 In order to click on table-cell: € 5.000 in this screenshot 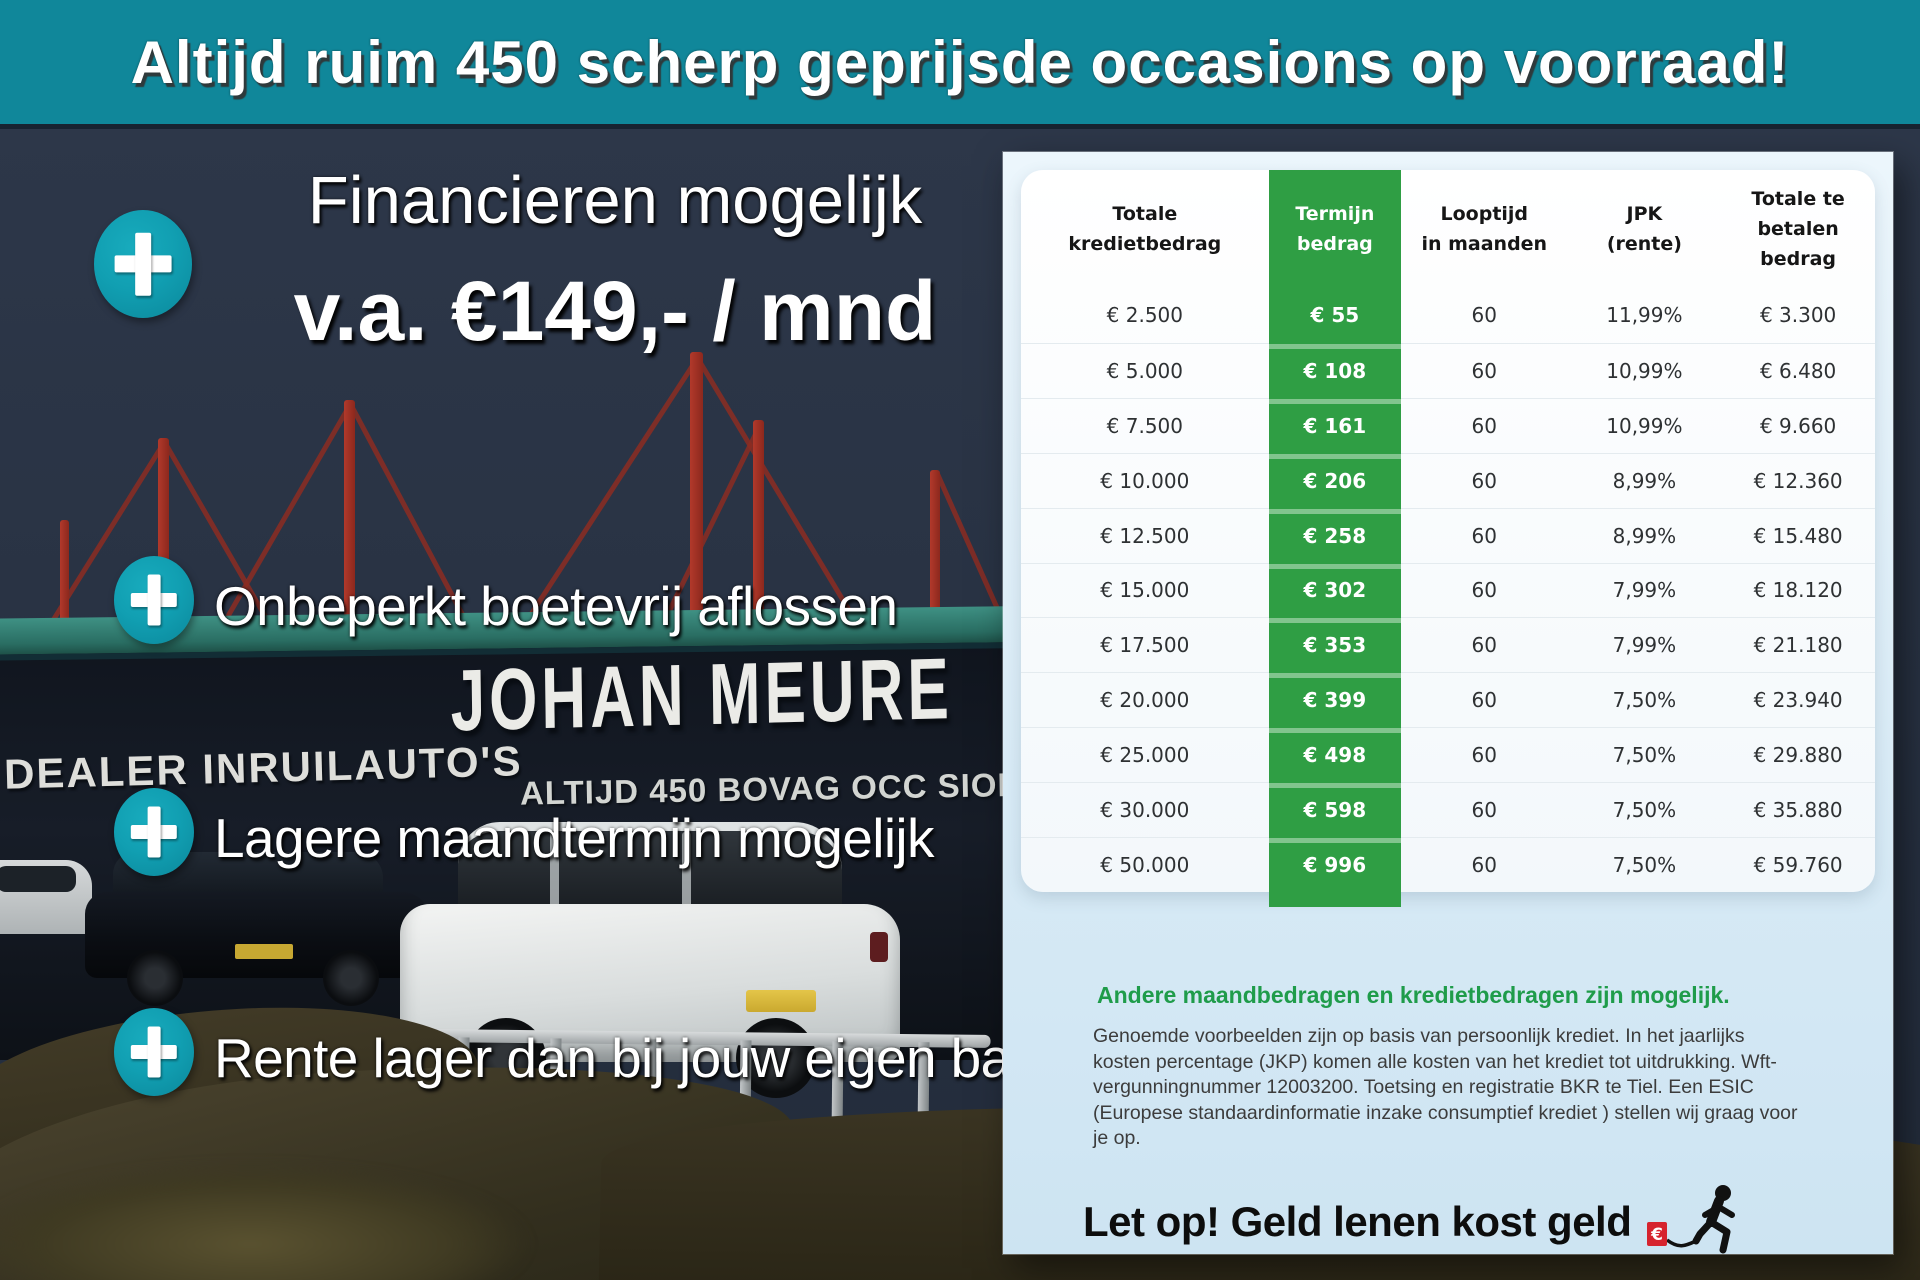, I will do `click(1145, 370)`.